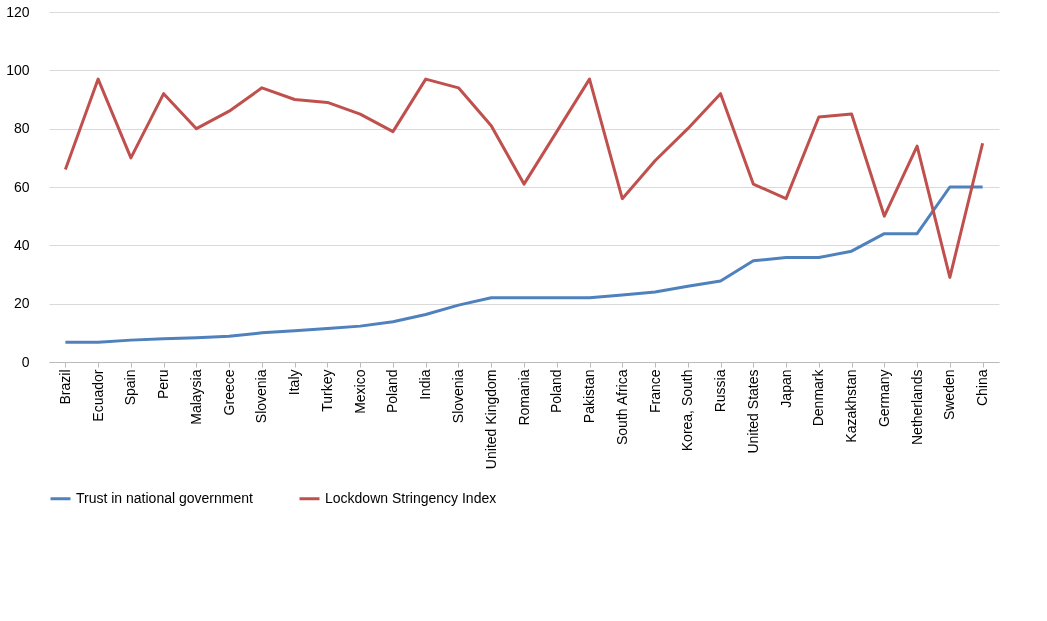 This screenshot has height=621, width=1047. I want to click on x-tick-label: Kazakhstan, so click(851, 406).